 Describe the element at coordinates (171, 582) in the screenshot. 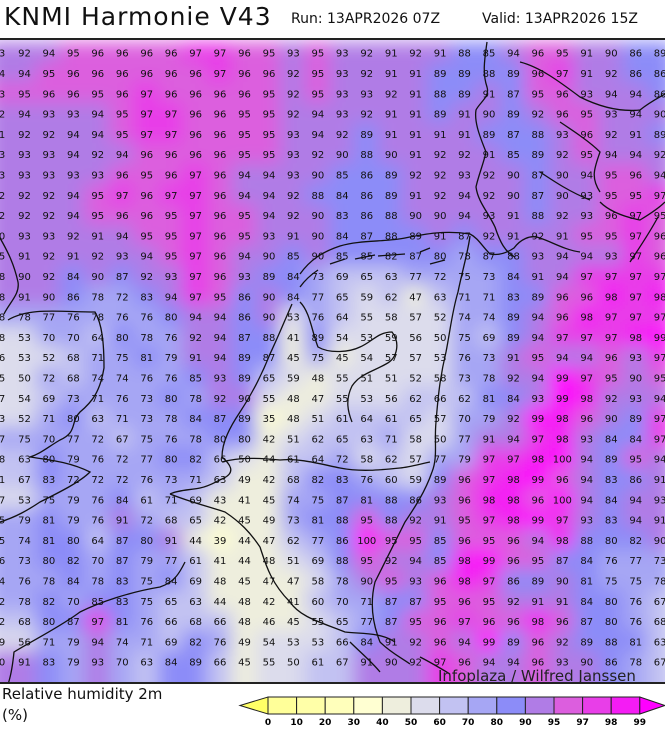

I see `value-label: 84` at that location.